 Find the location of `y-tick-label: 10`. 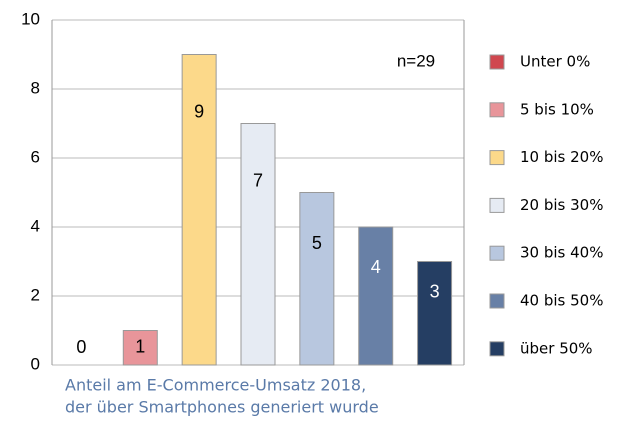

y-tick-label: 10 is located at coordinates (30, 18).